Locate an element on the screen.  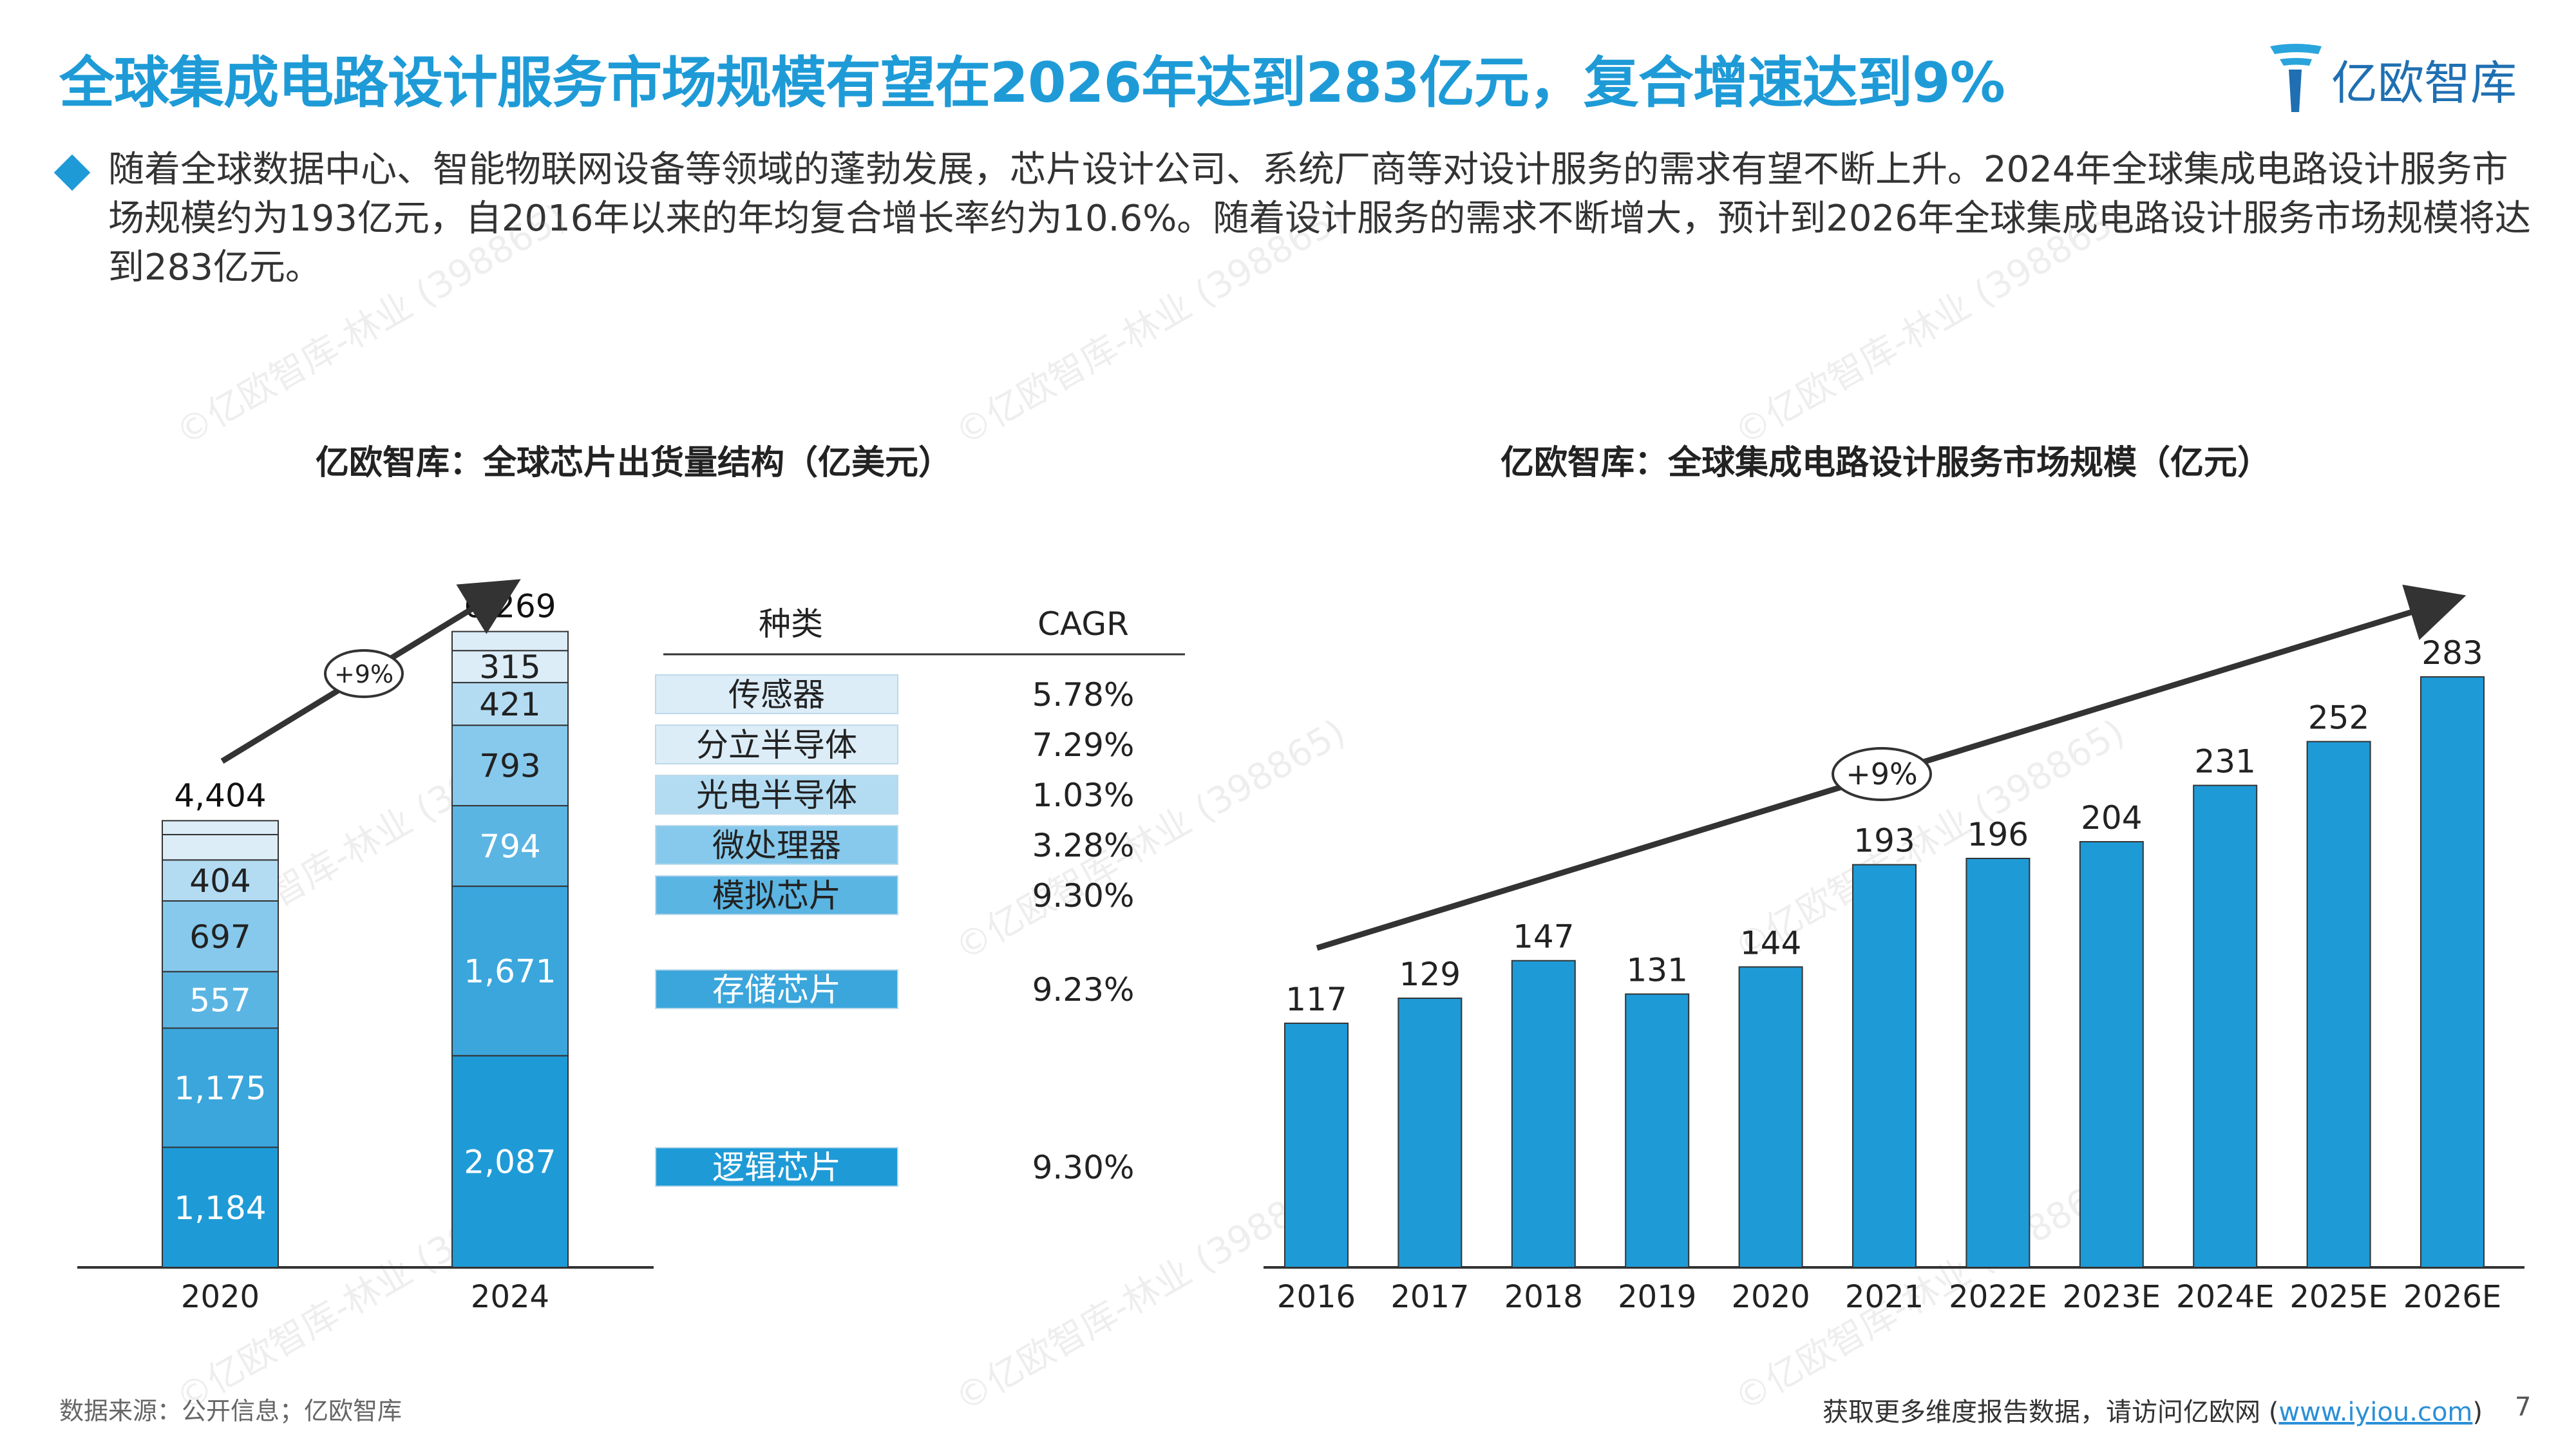
logo: 亿欧智库 is located at coordinates (2405, 78).